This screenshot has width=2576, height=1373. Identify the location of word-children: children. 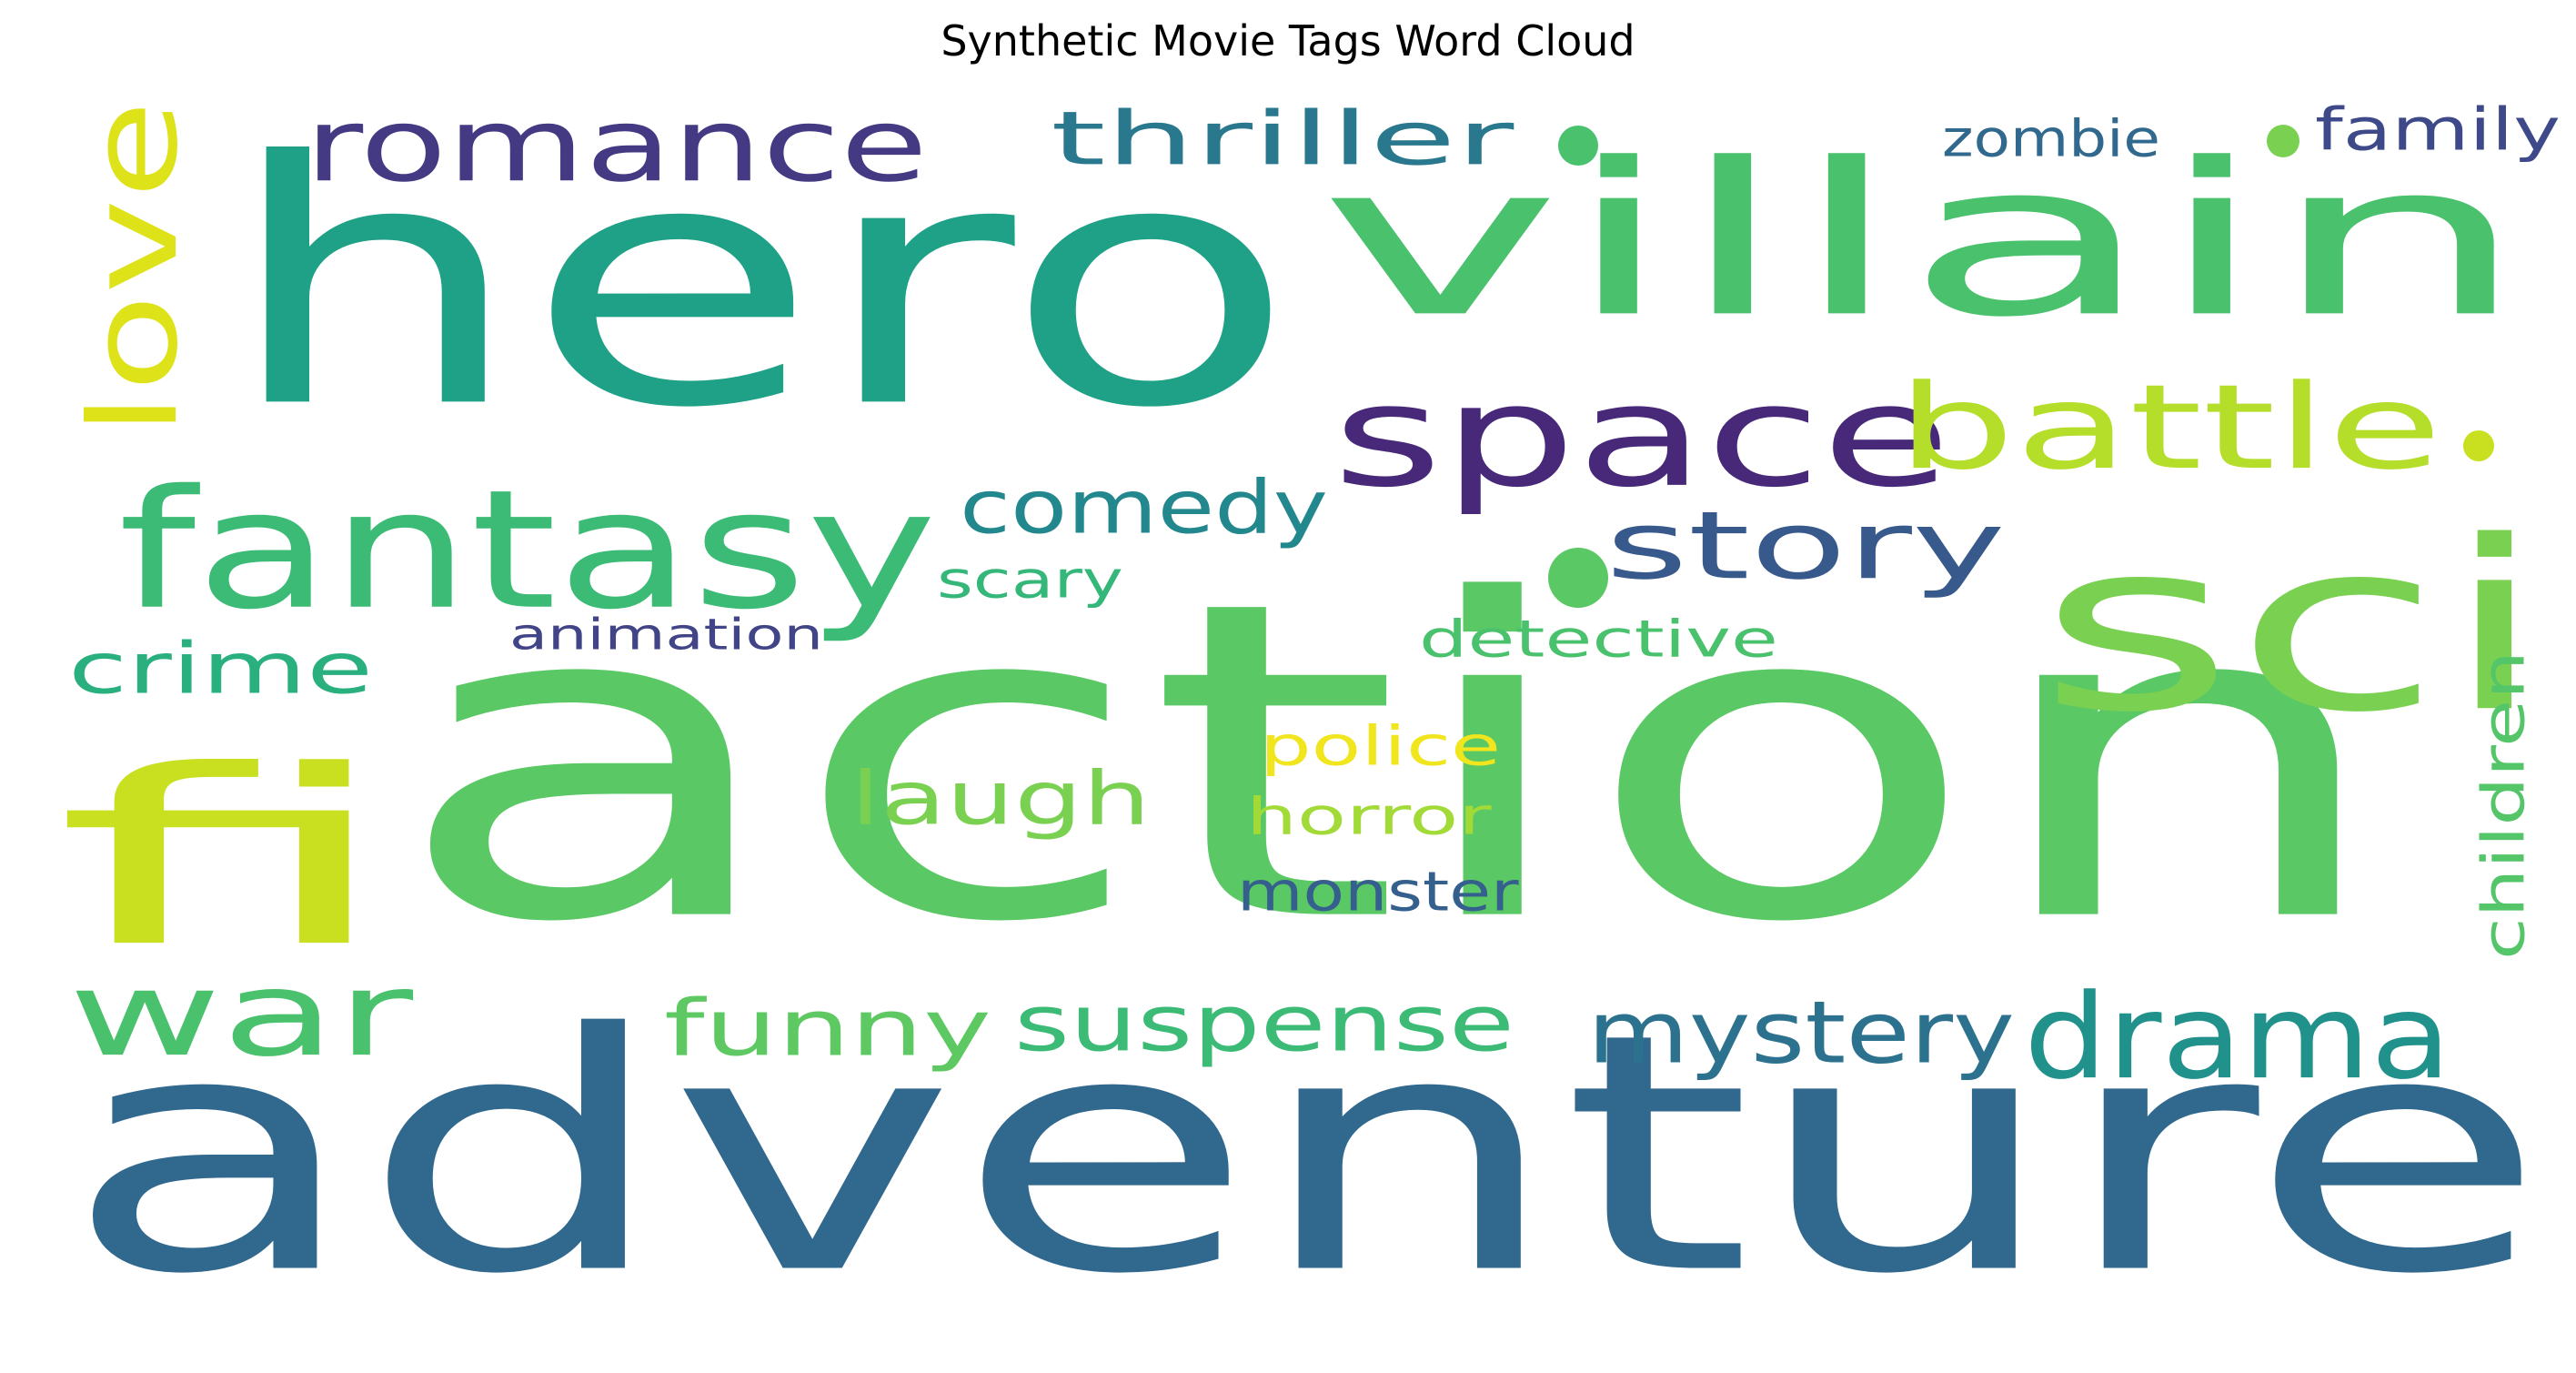
(2504, 805).